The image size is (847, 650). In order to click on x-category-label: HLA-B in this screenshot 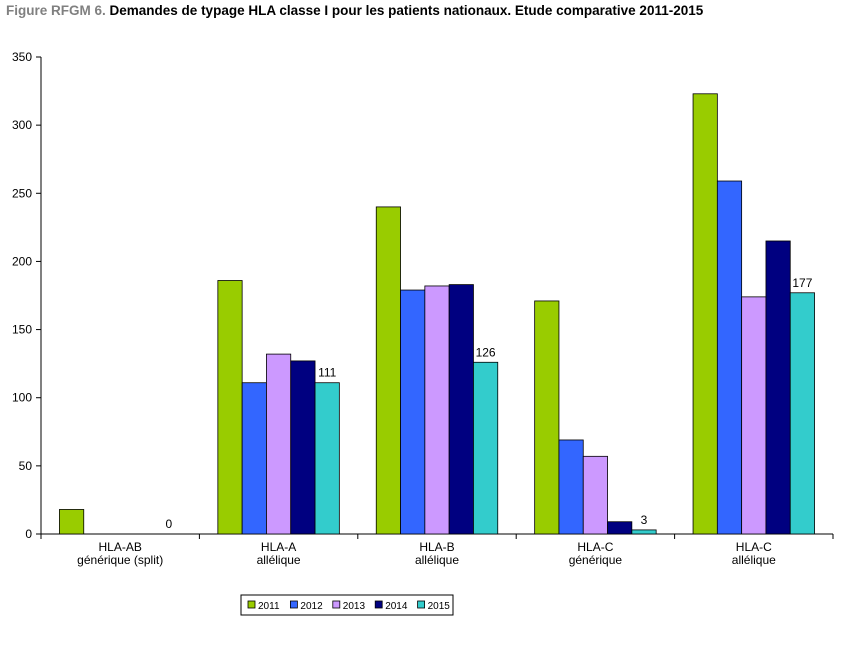, I will do `click(436, 547)`.